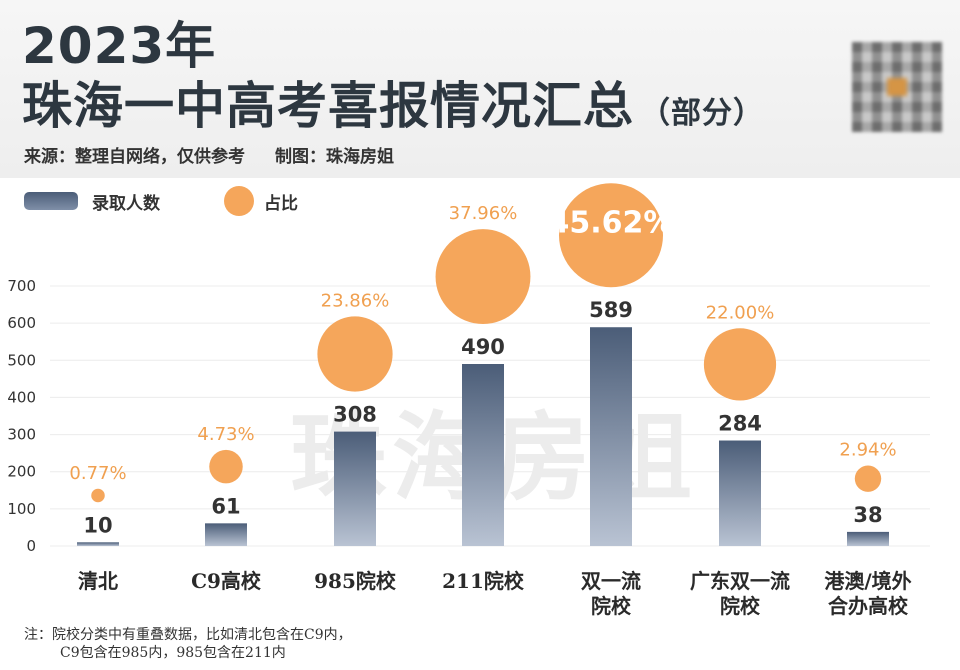 The image size is (960, 670). What do you see at coordinates (355, 415) in the screenshot?
I see `bar-value-label: 308` at bounding box center [355, 415].